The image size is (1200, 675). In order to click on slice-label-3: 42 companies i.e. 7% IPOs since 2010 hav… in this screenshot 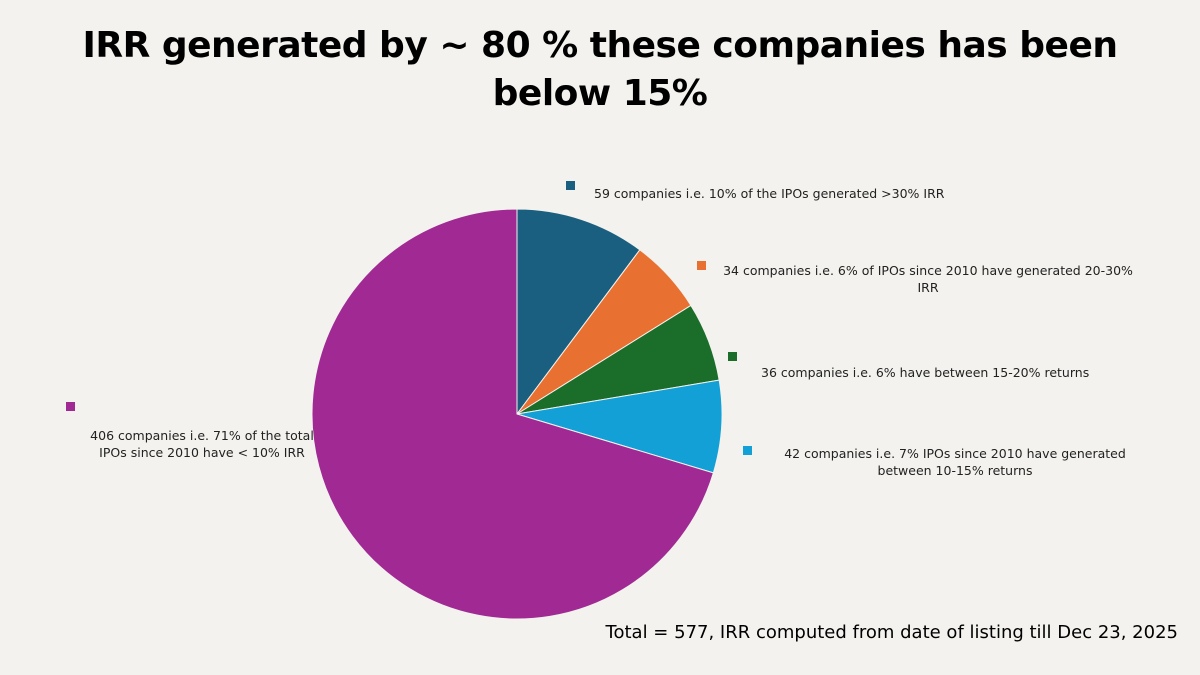, I will do `click(955, 462)`.